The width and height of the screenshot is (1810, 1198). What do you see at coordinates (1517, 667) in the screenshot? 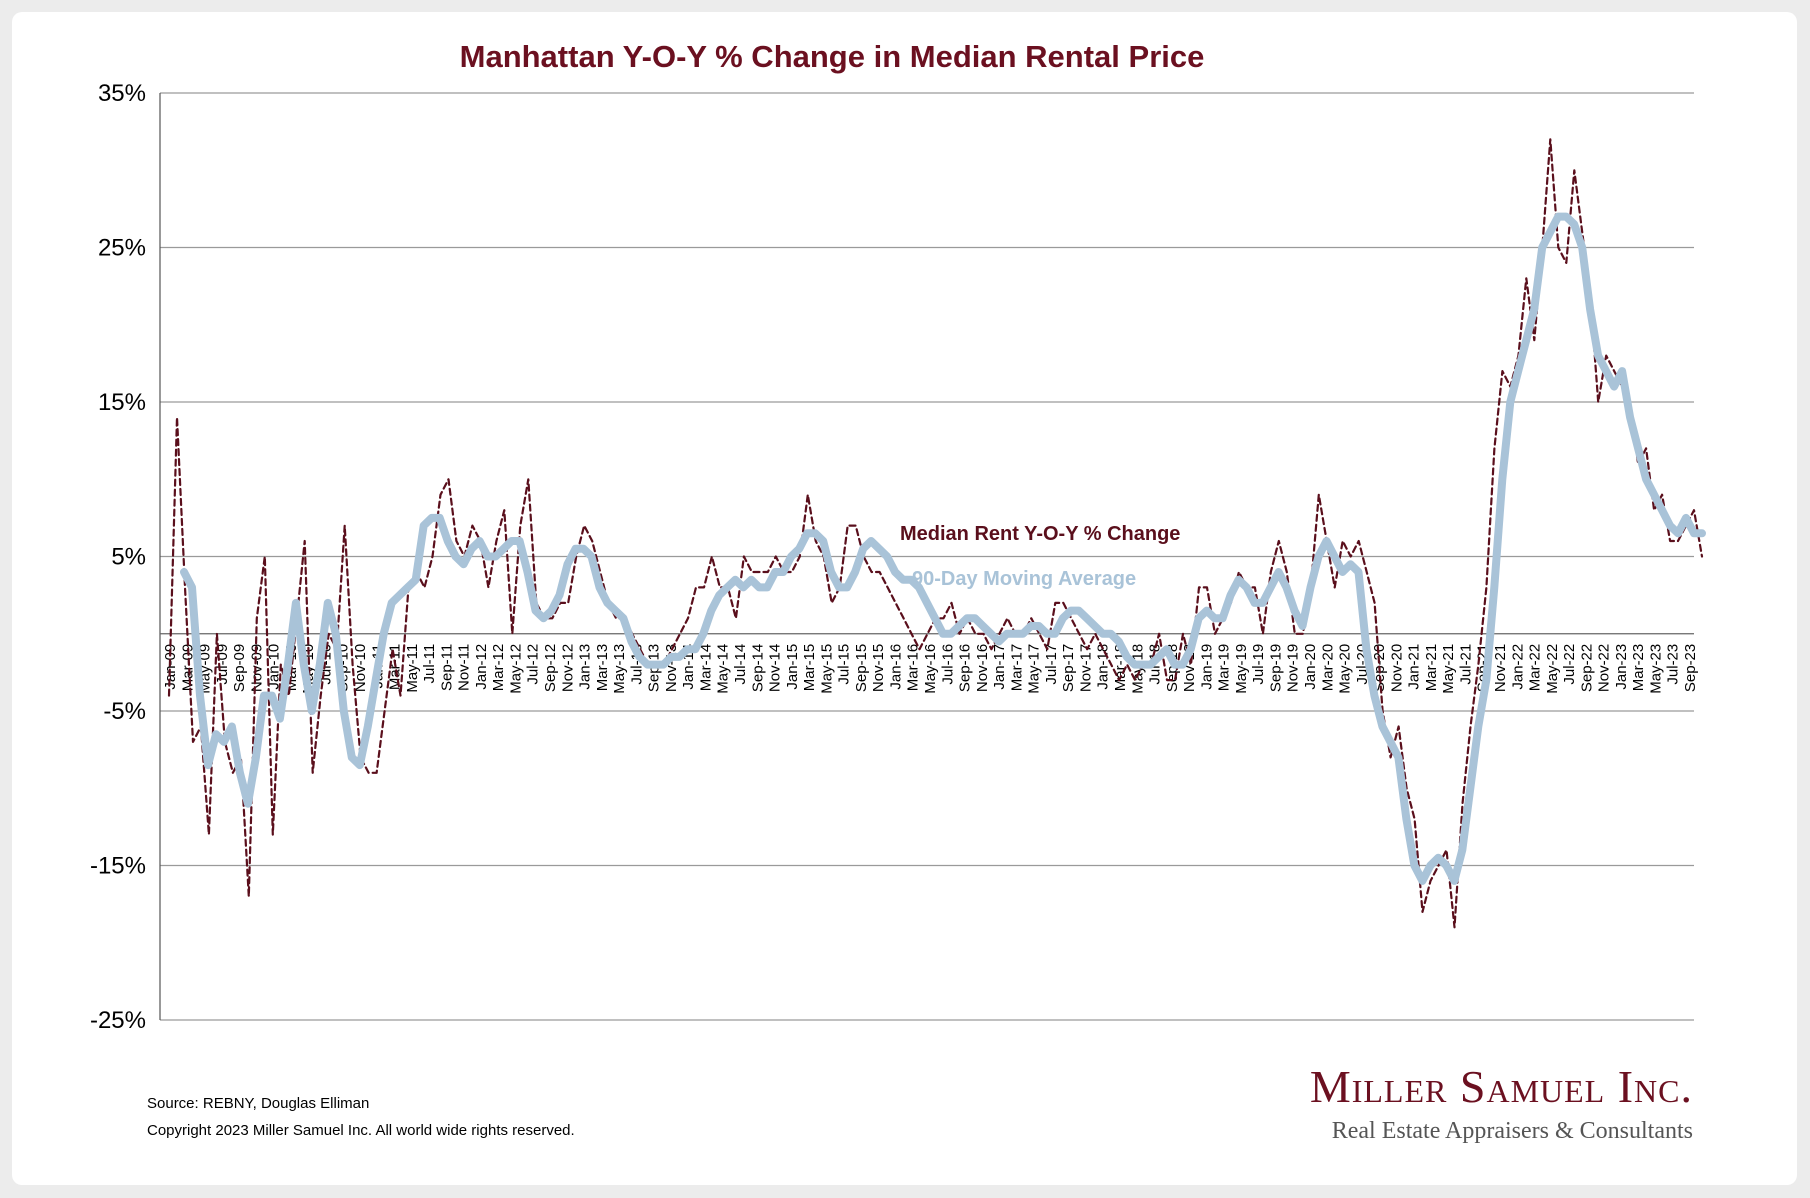
I see `x-tick-label: Jan-22` at bounding box center [1517, 667].